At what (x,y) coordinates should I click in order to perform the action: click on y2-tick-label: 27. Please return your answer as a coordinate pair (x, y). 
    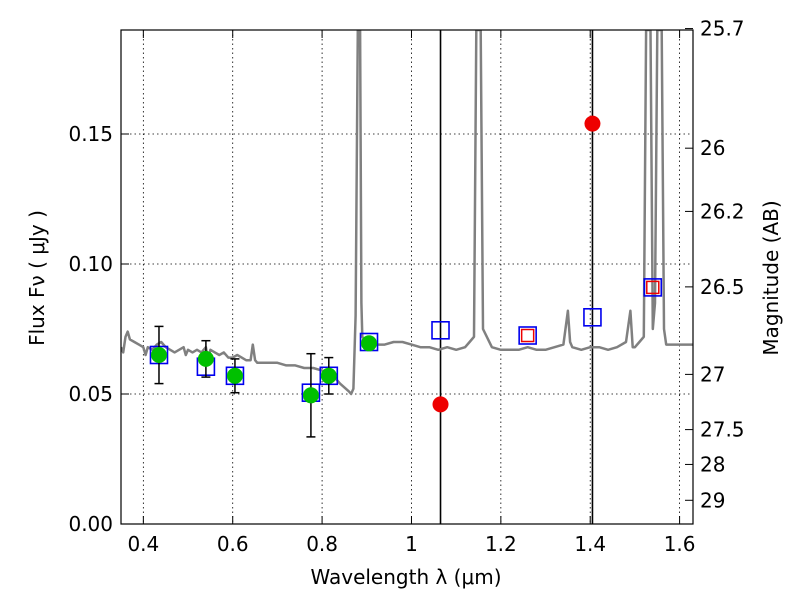
    Looking at the image, I should click on (712, 374).